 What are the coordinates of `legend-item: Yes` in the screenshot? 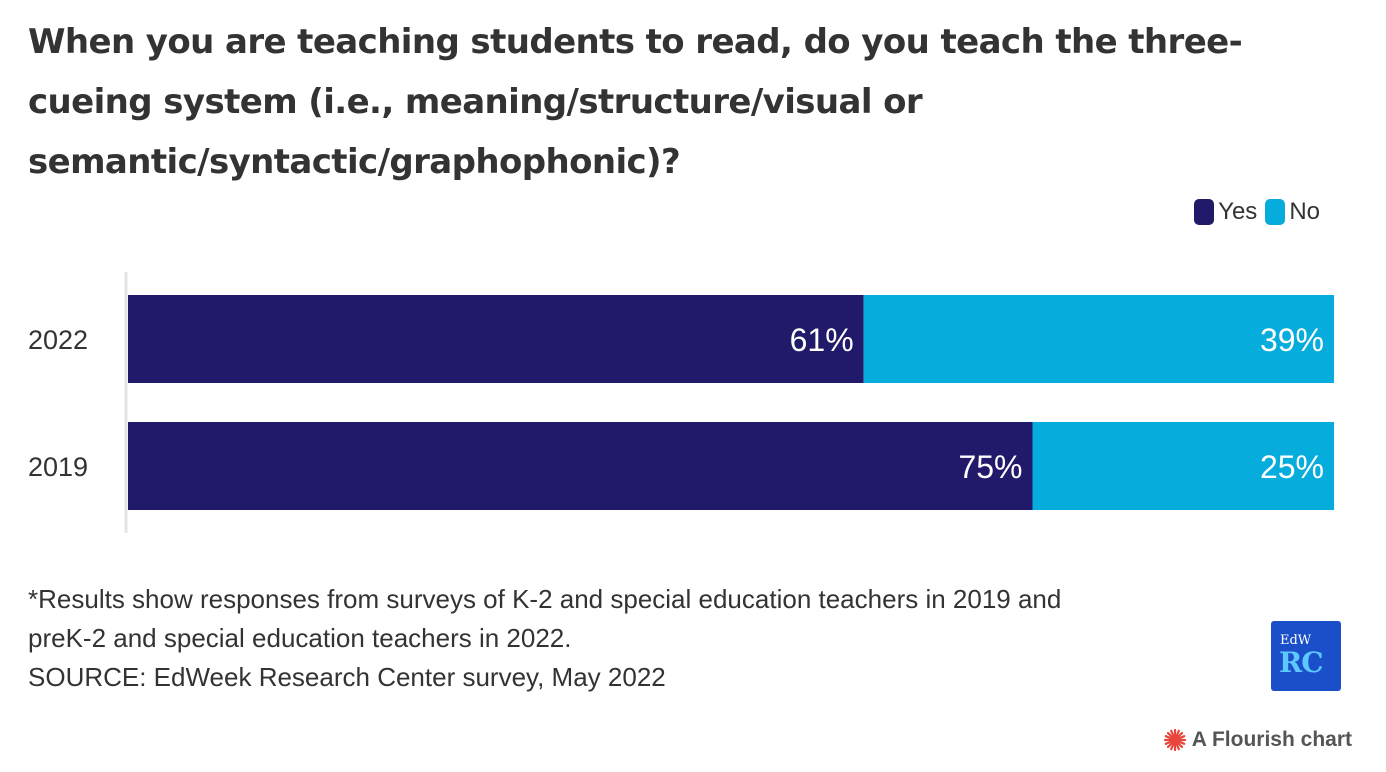 It's located at (1225, 212).